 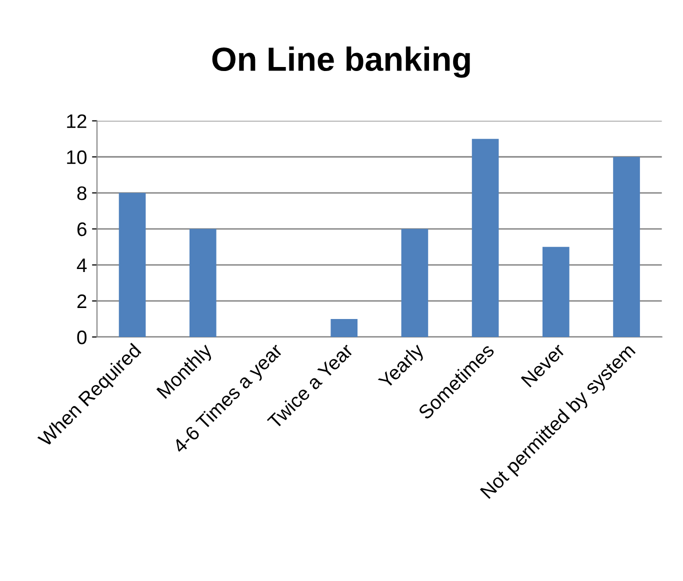 What do you see at coordinates (341, 62) in the screenshot?
I see `chart-title: On Line banking` at bounding box center [341, 62].